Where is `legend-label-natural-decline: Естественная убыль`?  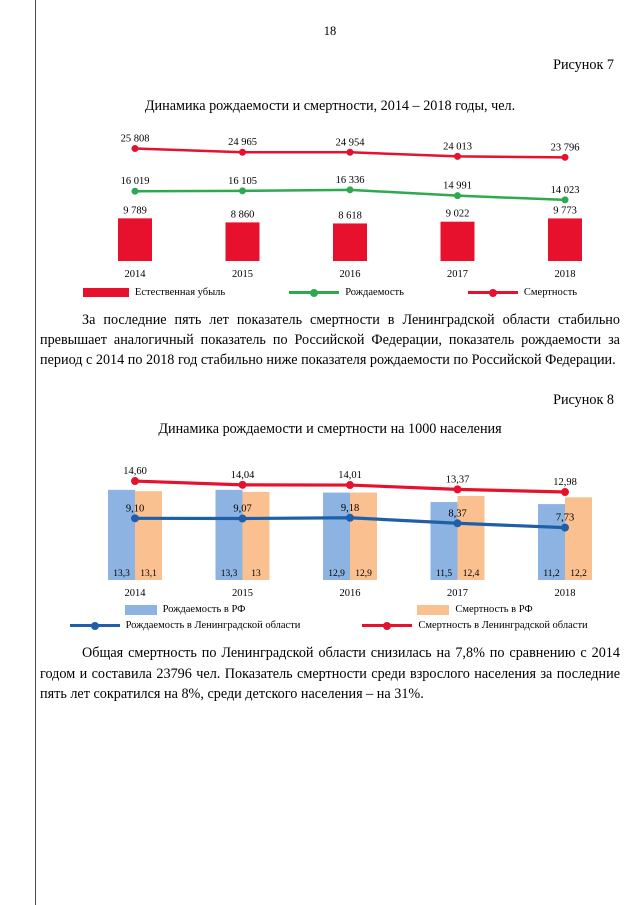
legend-label-natural-decline: Естественная убыль is located at coordinates (180, 292).